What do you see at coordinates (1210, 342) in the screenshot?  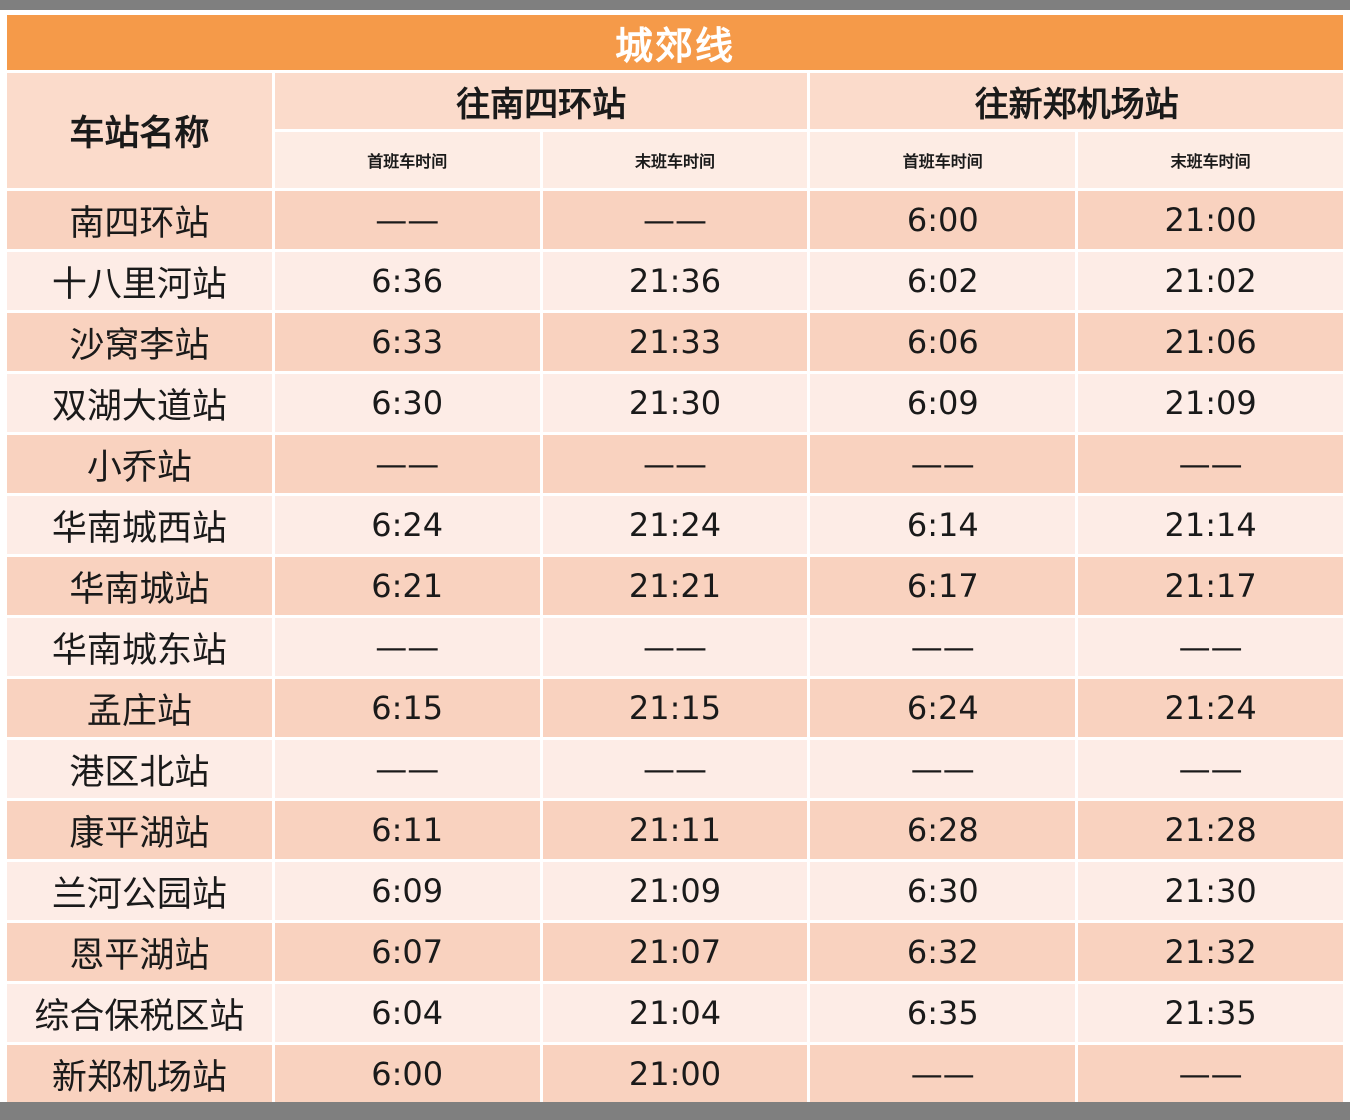 I see `time-cell: 21:06` at bounding box center [1210, 342].